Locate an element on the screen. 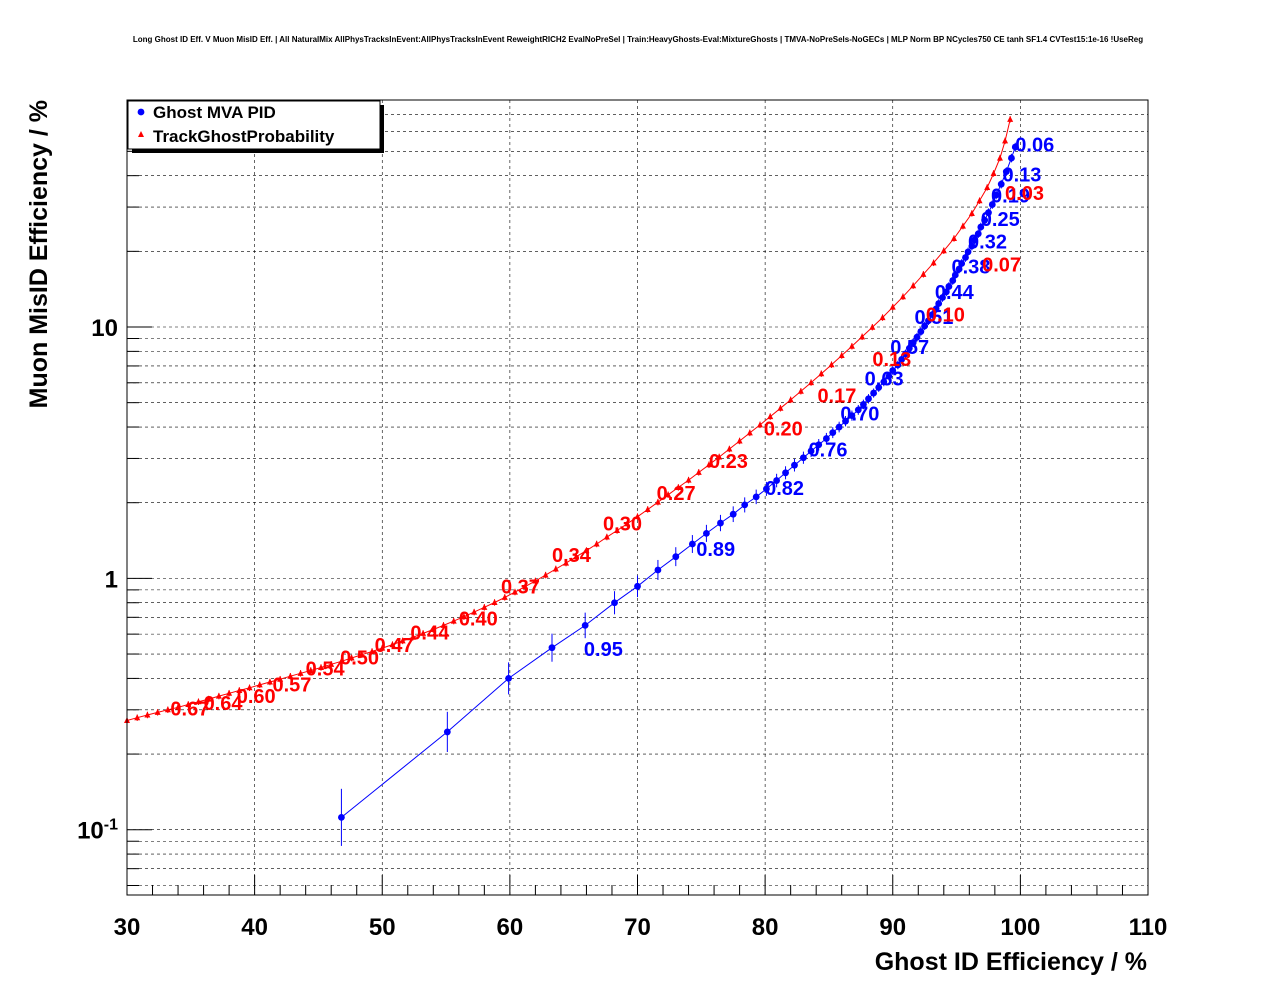  data-label: 0.60 is located at coordinates (256, 697).